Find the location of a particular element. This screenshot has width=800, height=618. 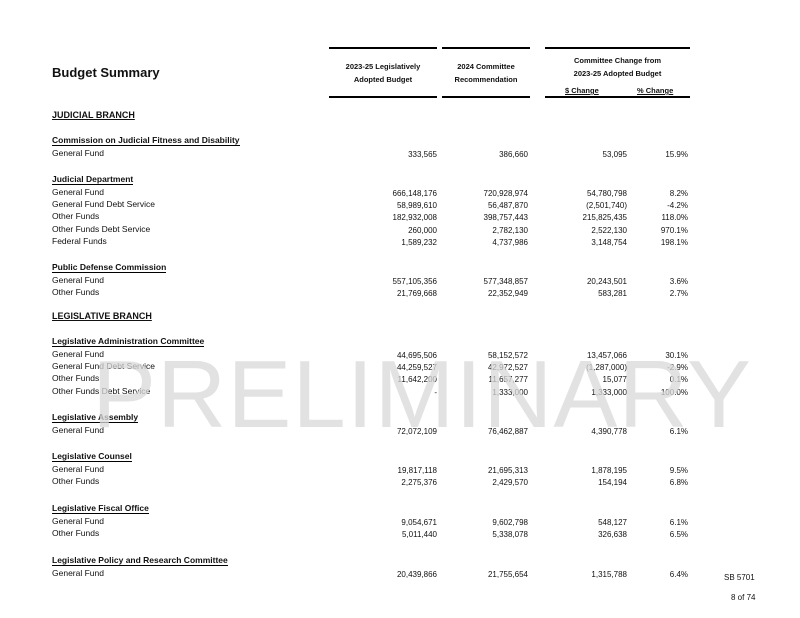

change-value: 2,522,130 is located at coordinates (609, 230).